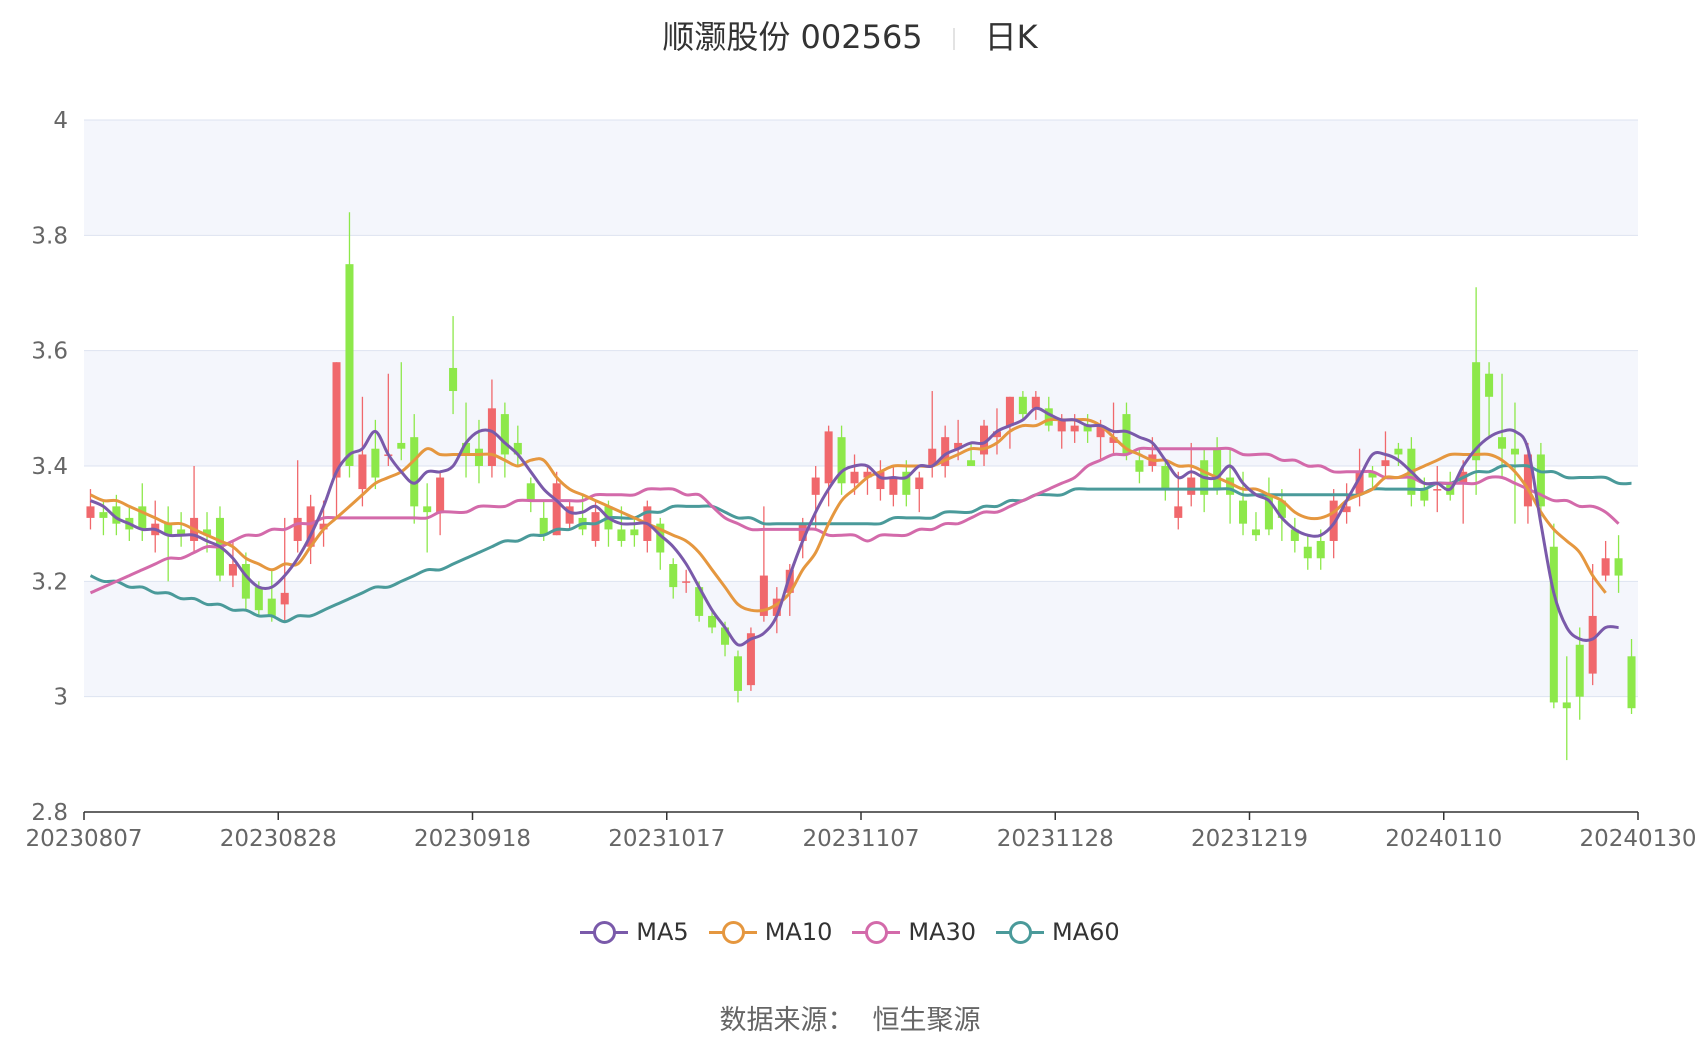 This screenshot has width=1700, height=1037. I want to click on x-tick-label: 20230807, so click(83, 839).